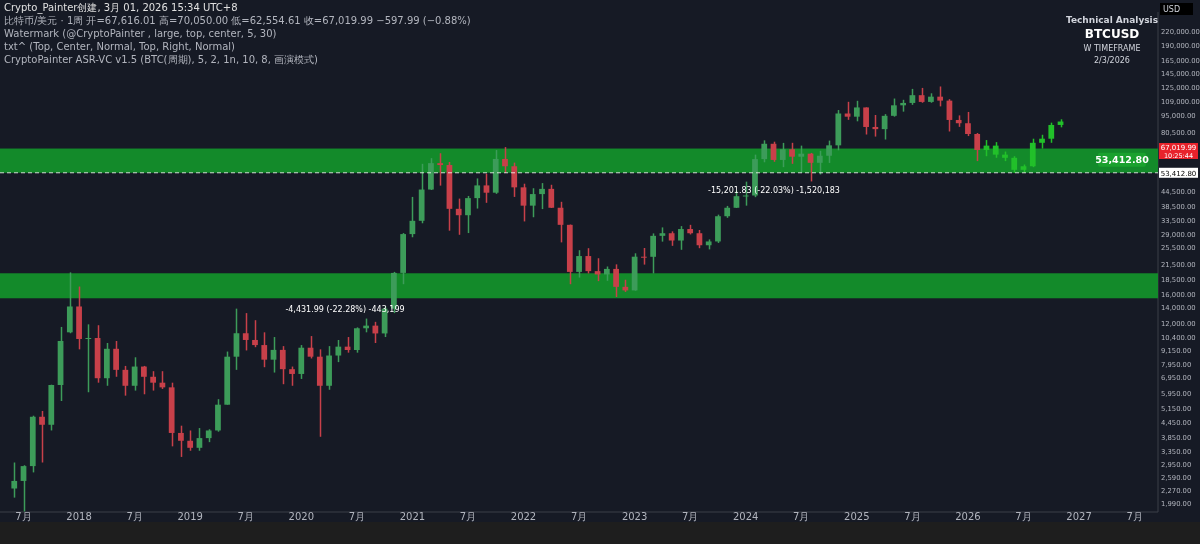  Describe the element at coordinates (634, 516) in the screenshot. I see `x-tick-label: 2023` at that location.